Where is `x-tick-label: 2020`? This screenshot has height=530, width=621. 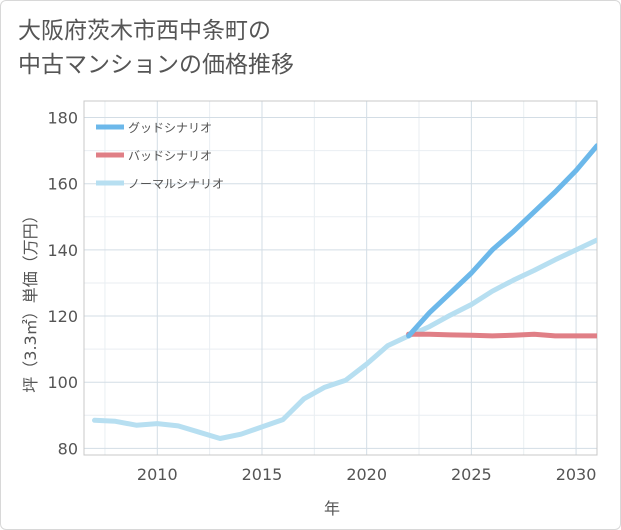 x-tick-label: 2020 is located at coordinates (366, 474).